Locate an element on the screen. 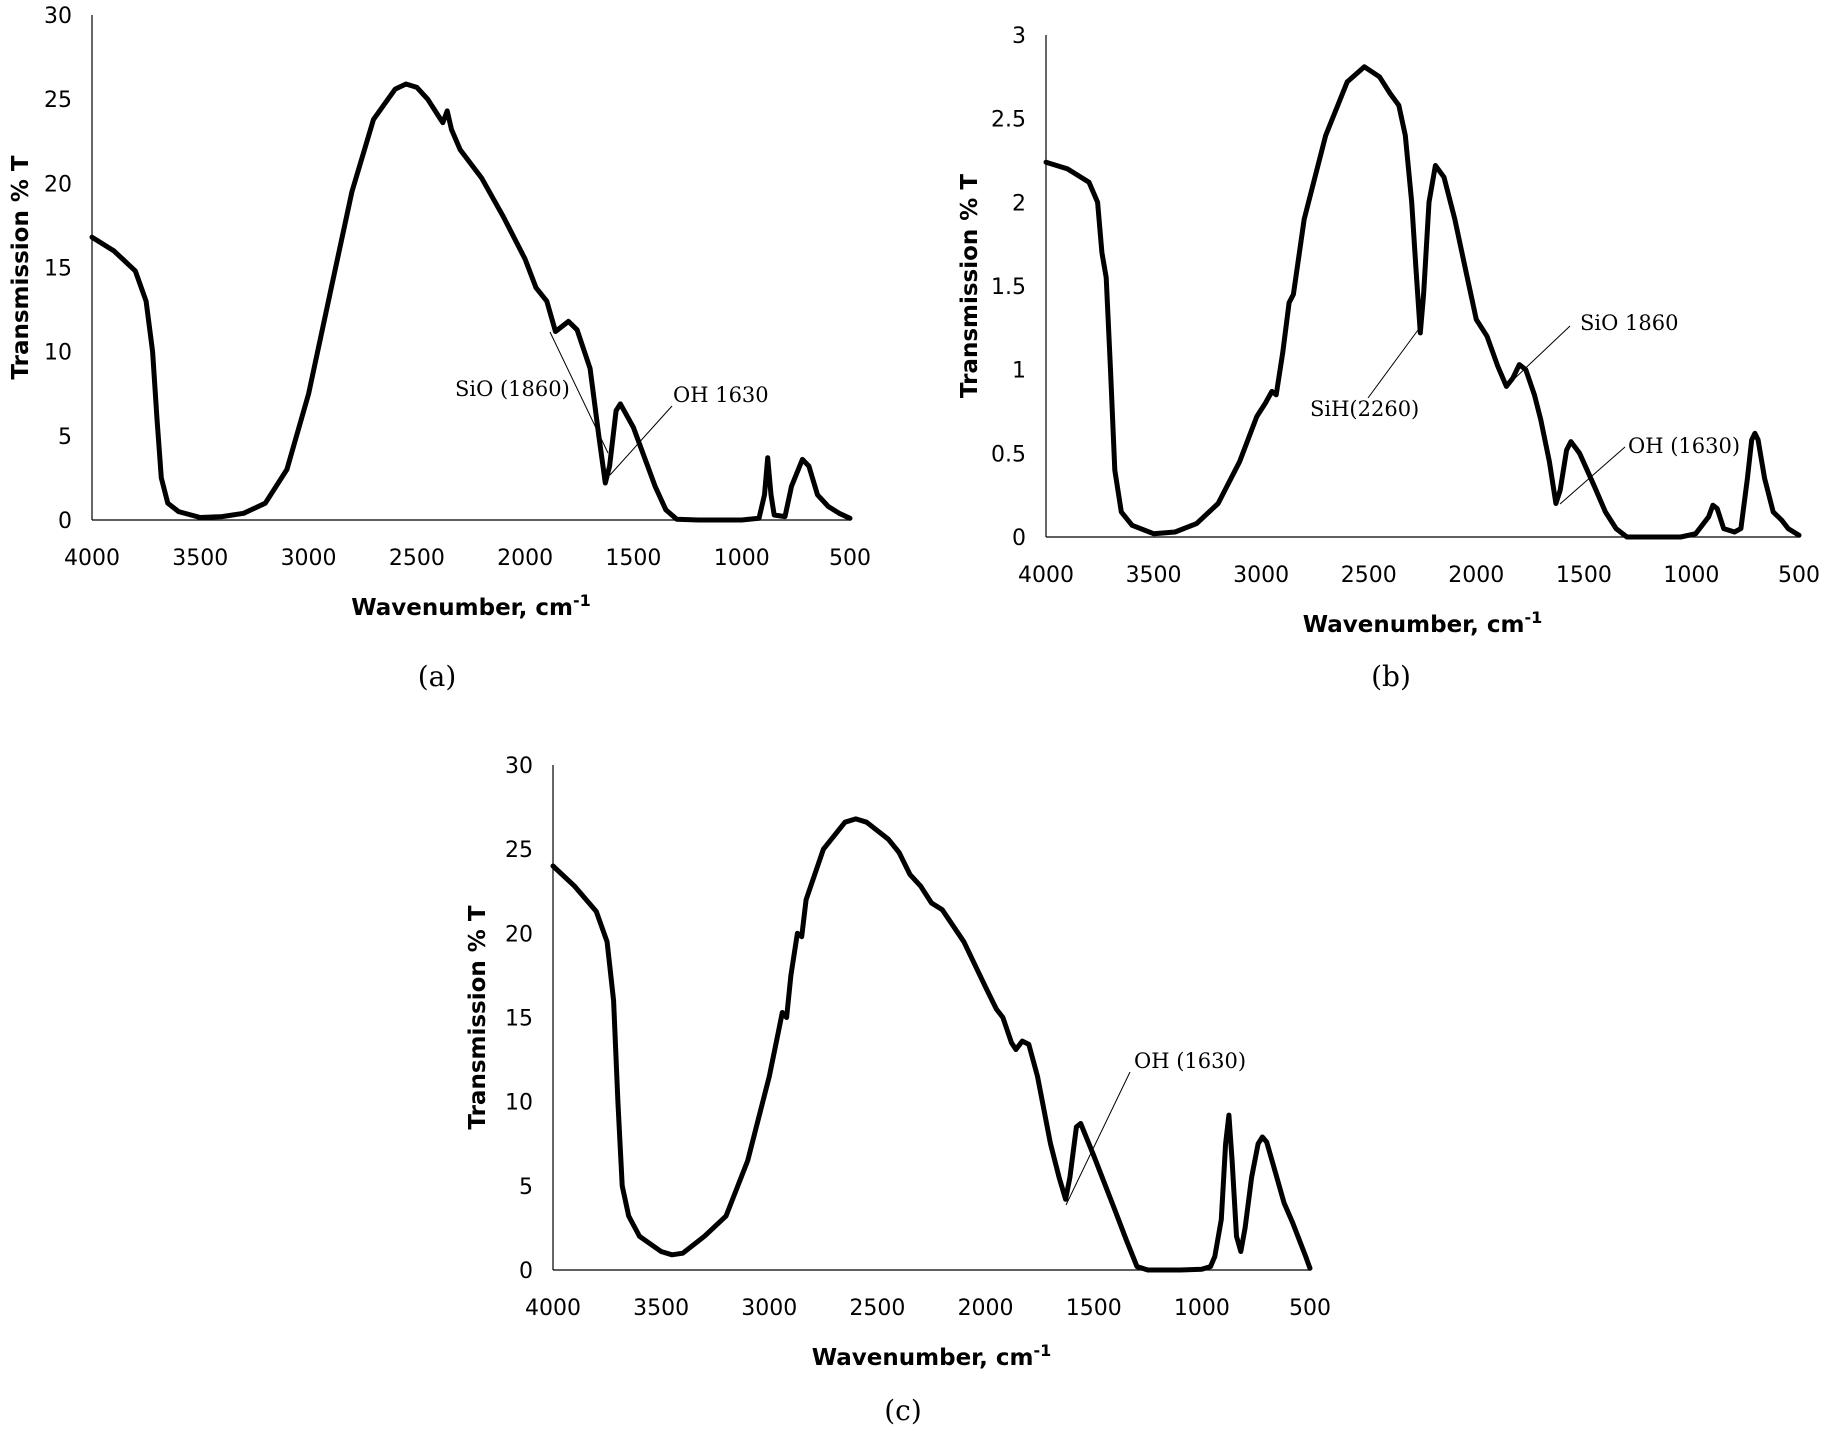 The height and width of the screenshot is (1431, 1831). y-tick-labels-a: 0 5 10 15 20 25 30 is located at coordinates (58, 269).